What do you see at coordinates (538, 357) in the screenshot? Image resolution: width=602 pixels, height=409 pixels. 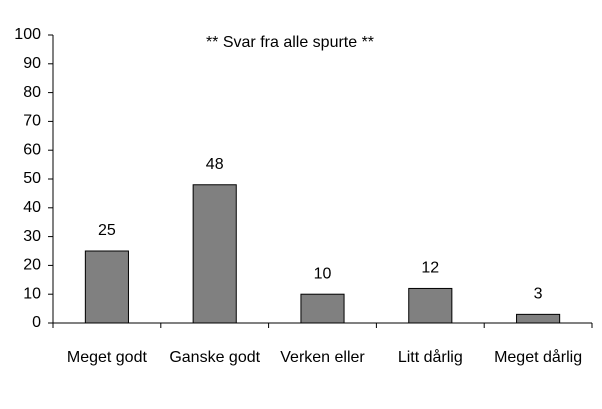 I see `x-tick-label: Meget dårlig` at bounding box center [538, 357].